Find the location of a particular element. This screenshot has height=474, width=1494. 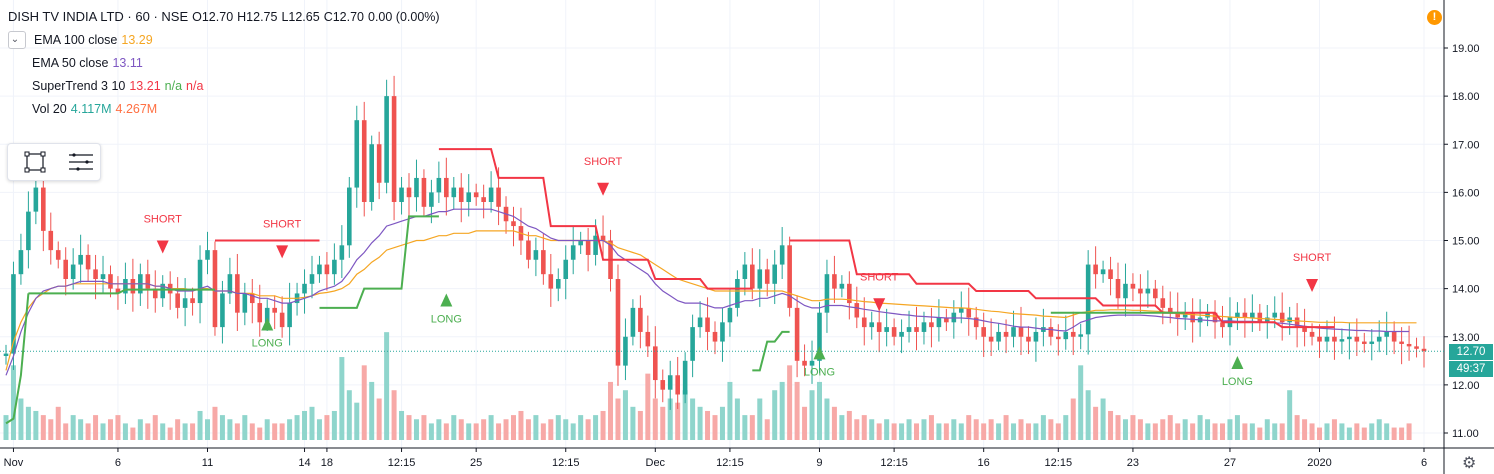

ema50-row: EMA 50 close 13.11 is located at coordinates (226, 62).